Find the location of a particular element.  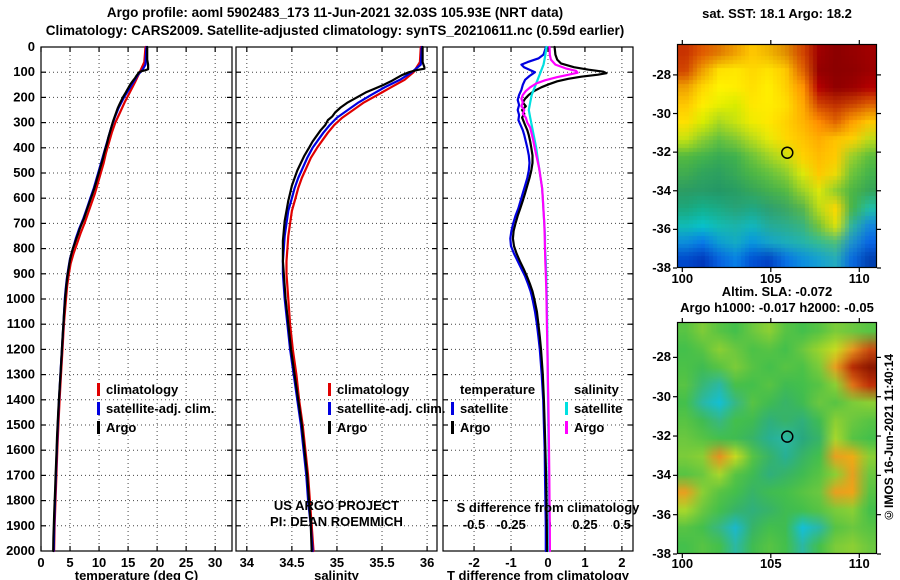

argo-height-caption: Argo h1000: -0.017 h2000: -0.05 is located at coordinates (777, 307).